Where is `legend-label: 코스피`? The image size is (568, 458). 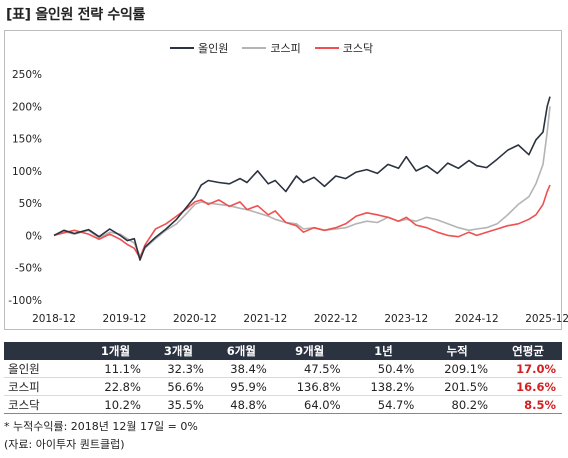
legend-label: 코스피 is located at coordinates (285, 48).